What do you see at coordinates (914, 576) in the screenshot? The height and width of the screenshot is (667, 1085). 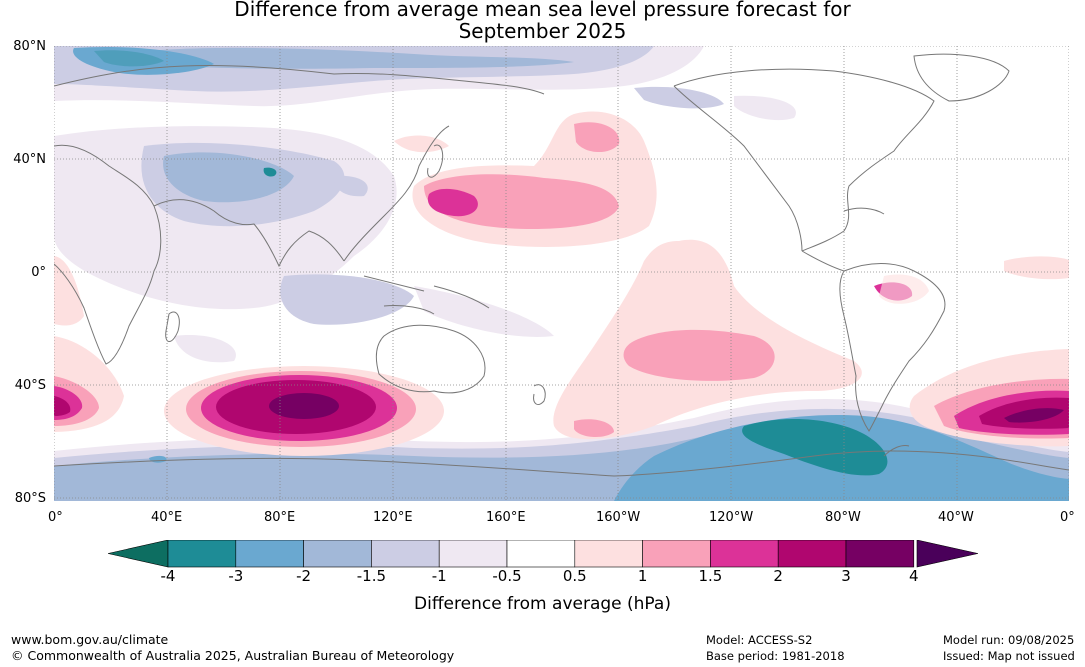 I see `colorbar-tick-label: 4` at bounding box center [914, 576].